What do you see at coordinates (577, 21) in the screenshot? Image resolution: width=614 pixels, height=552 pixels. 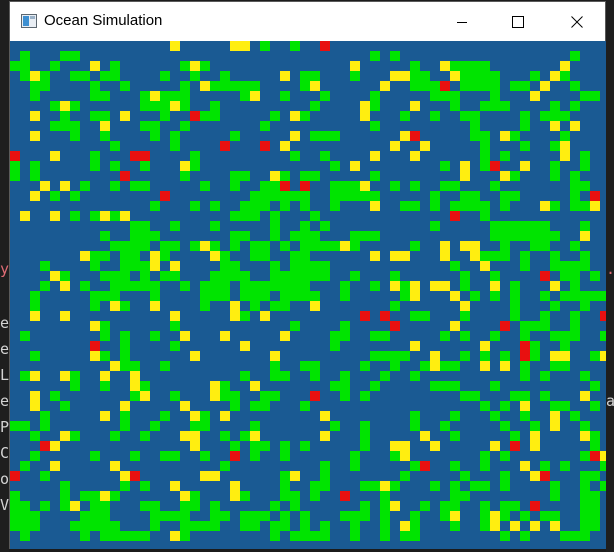 I see `close-button` at bounding box center [577, 21].